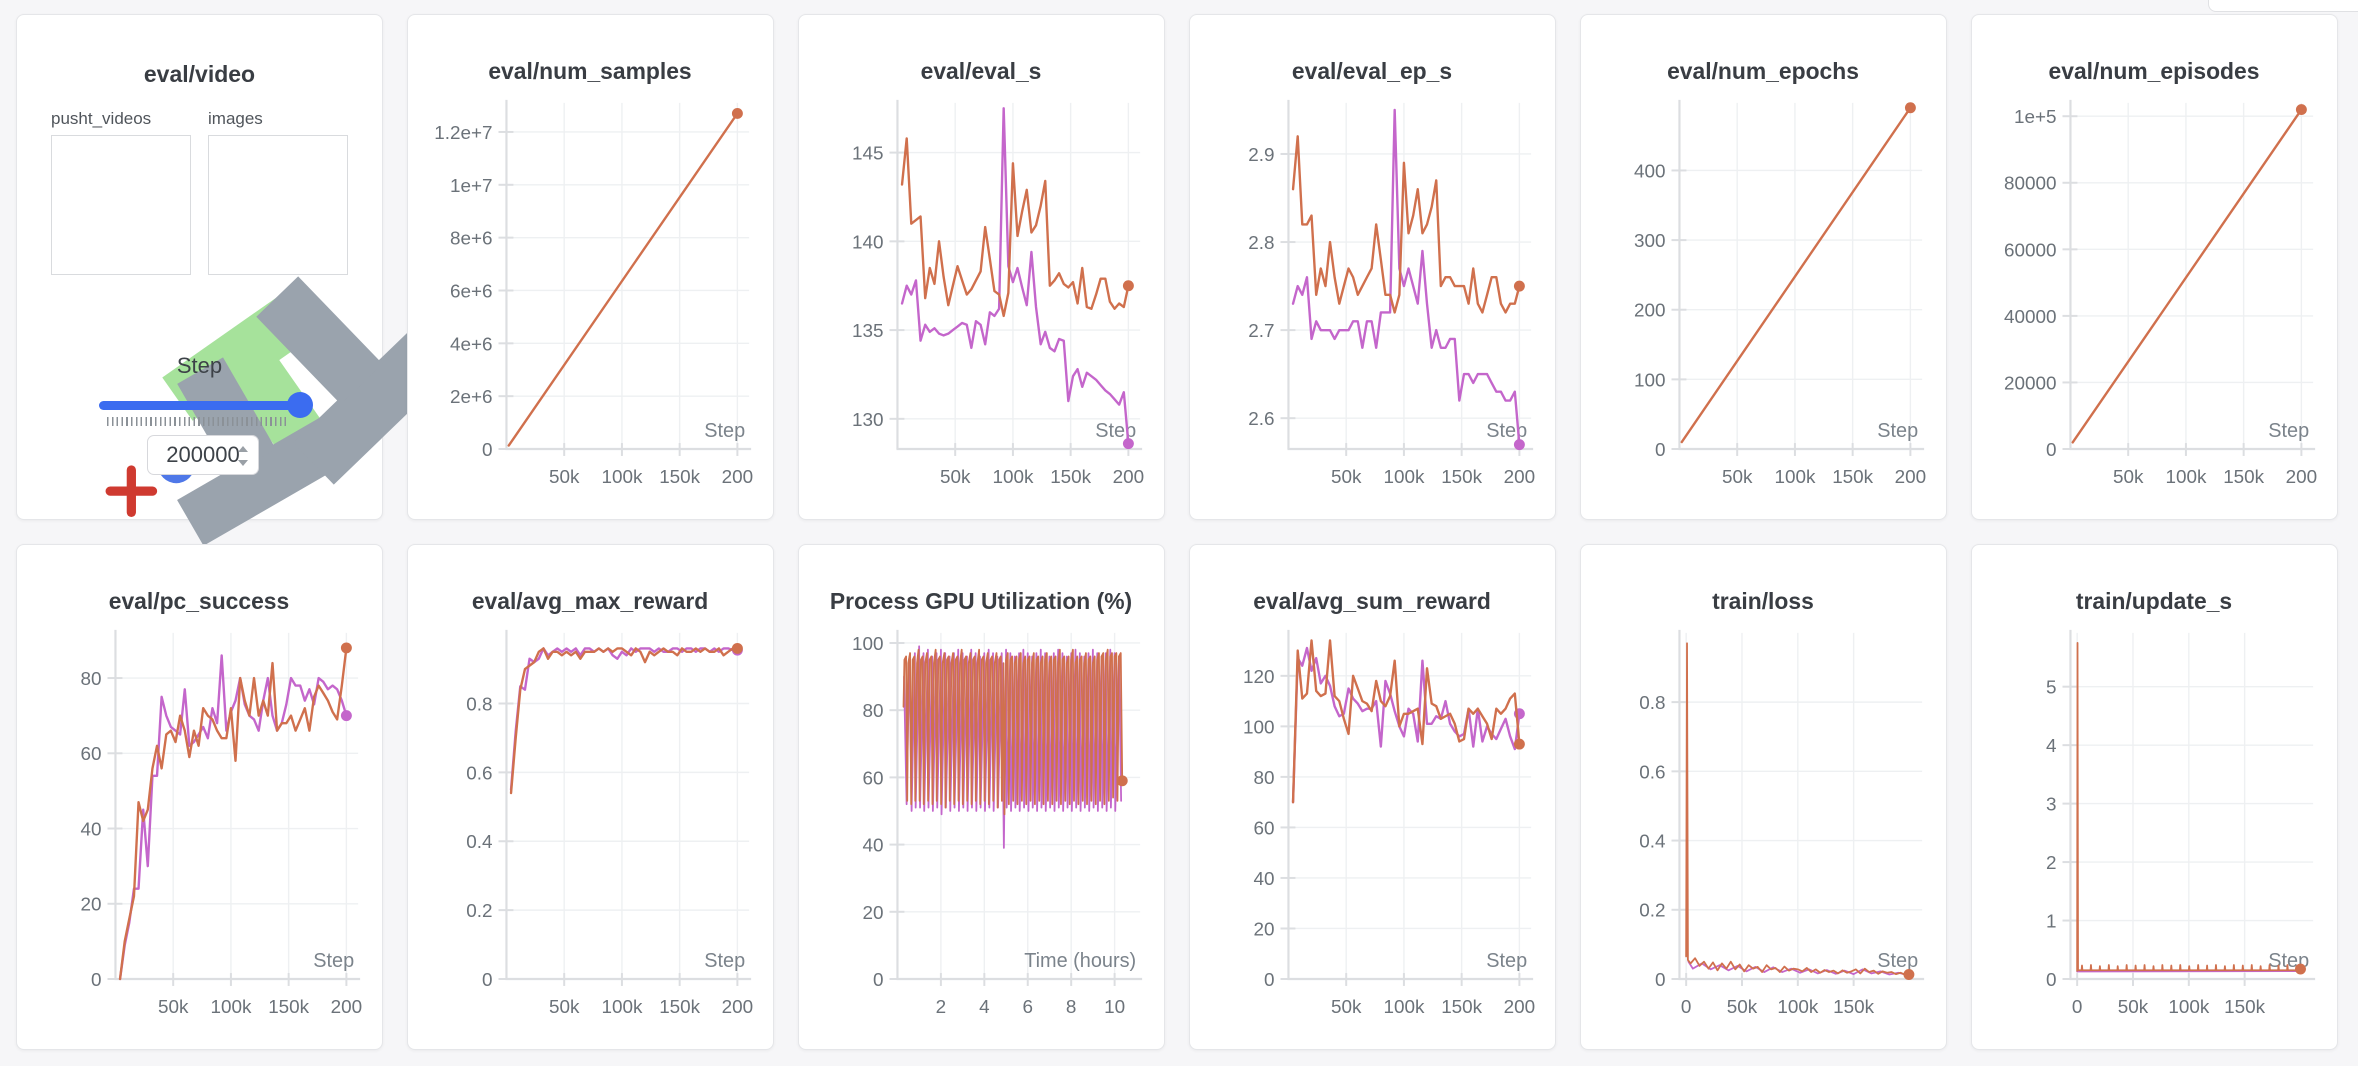  What do you see at coordinates (2283, 6) in the screenshot?
I see `top-right-panel-edge` at bounding box center [2283, 6].